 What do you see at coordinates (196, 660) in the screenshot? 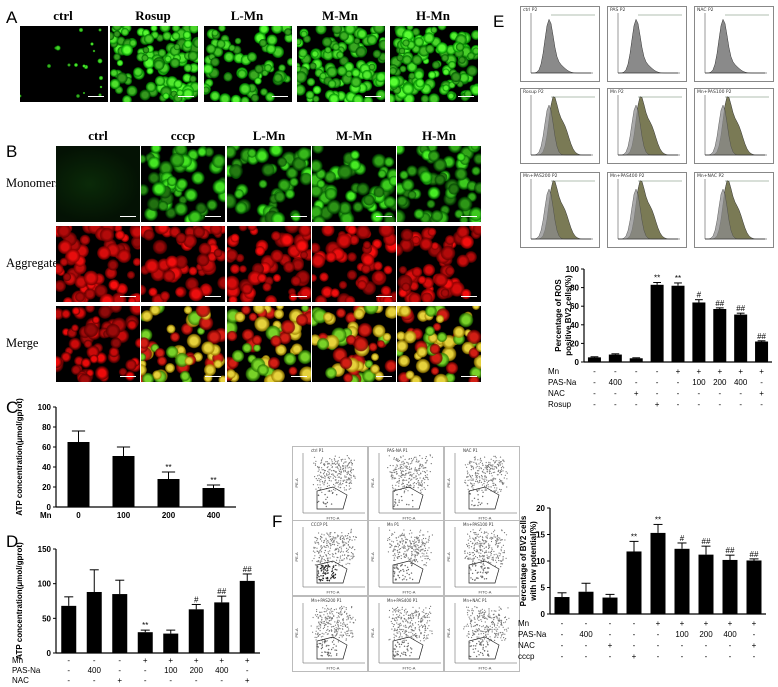
I see `treatment-cell-0-5: +` at bounding box center [196, 660].